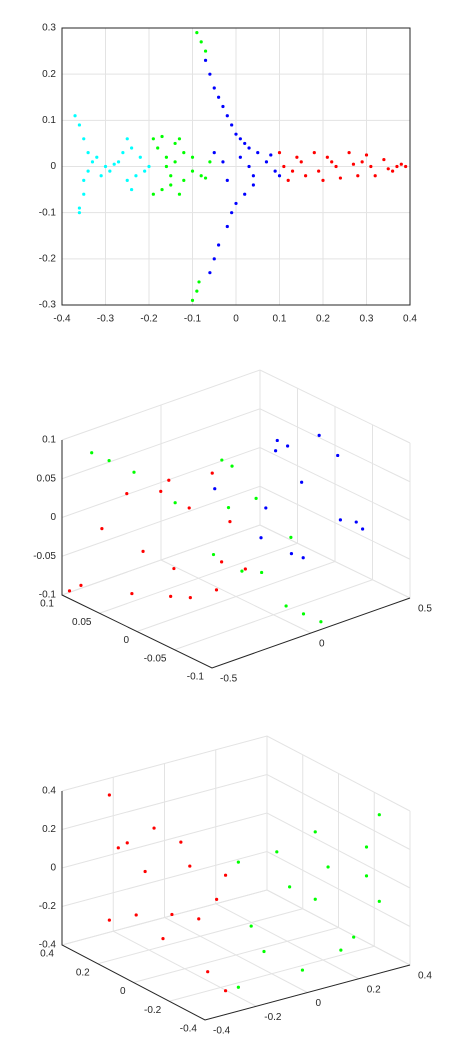 Image resolution: width=456 pixels, height=1052 pixels. Describe the element at coordinates (126, 640) in the screenshot. I see `y-tick-label: 0` at that location.